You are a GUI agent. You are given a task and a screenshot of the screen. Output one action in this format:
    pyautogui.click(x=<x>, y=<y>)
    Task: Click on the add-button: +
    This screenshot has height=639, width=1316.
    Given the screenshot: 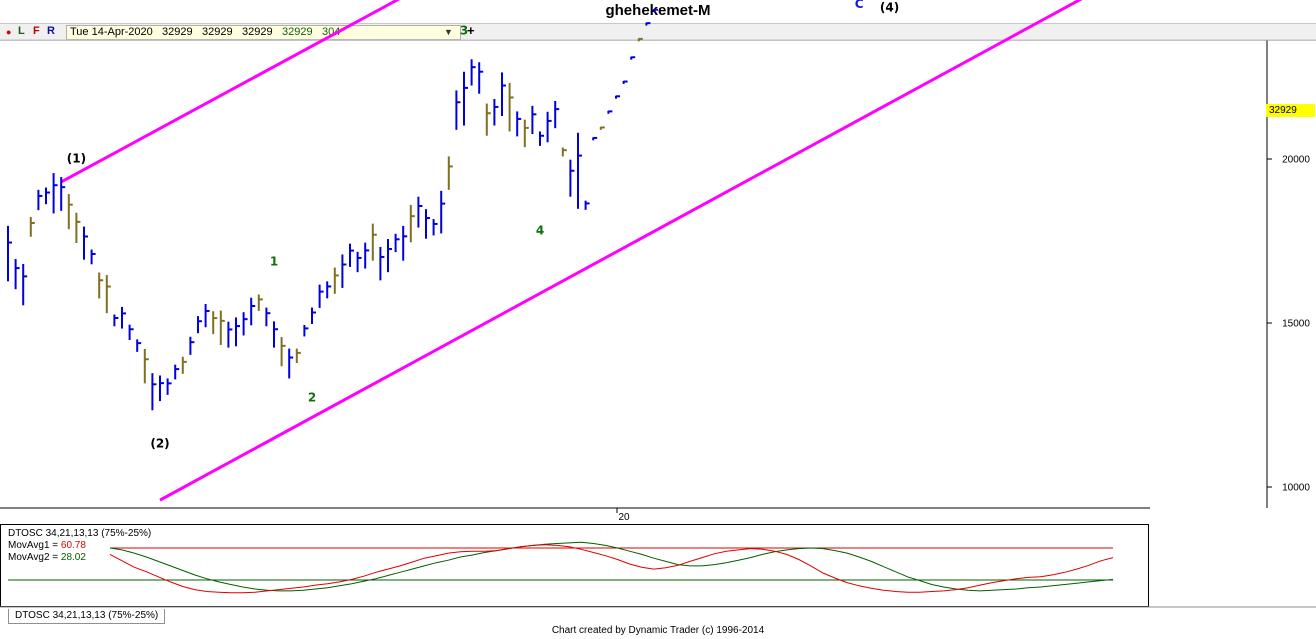 What is the action you would take?
    pyautogui.click(x=471, y=30)
    